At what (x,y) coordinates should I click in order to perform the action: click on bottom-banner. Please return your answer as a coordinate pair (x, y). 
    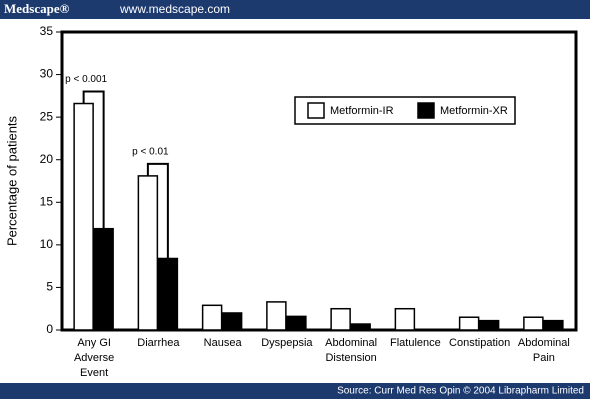
    Looking at the image, I should click on (295, 391).